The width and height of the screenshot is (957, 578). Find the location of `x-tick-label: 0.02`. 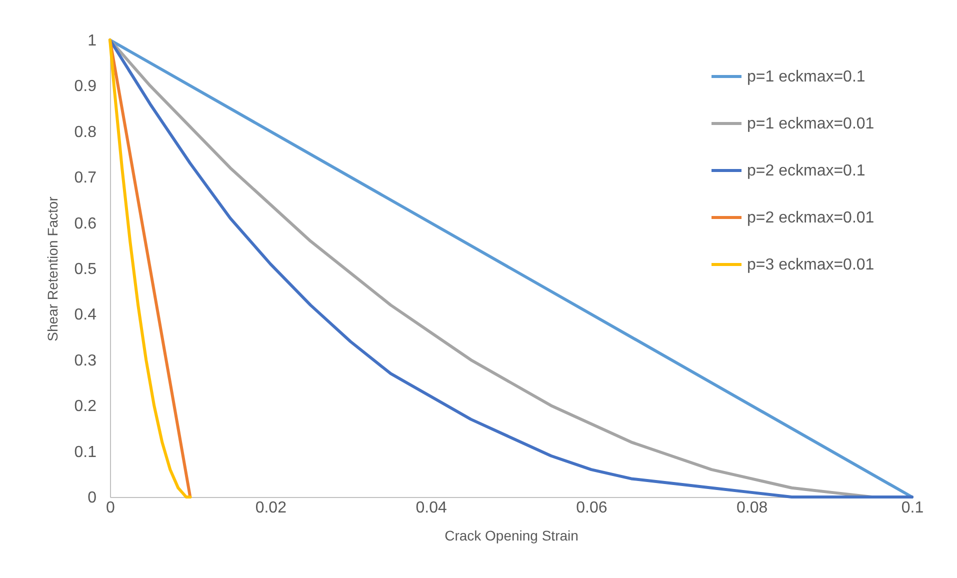

x-tick-label: 0.02 is located at coordinates (271, 508).